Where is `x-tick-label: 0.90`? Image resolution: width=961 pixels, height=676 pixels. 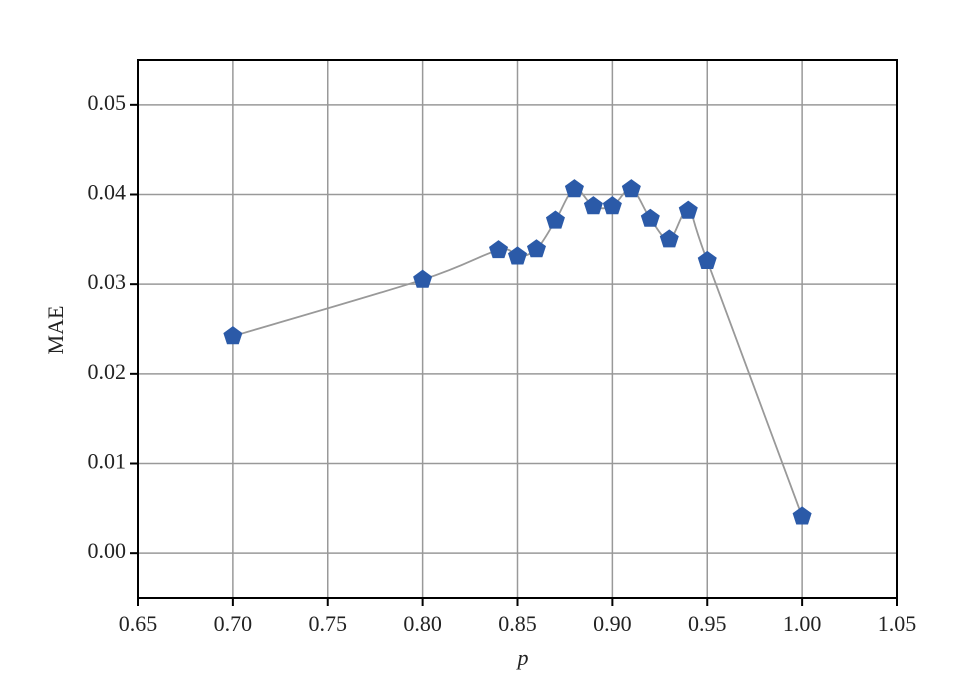
x-tick-label: 0.90 is located at coordinates (612, 623).